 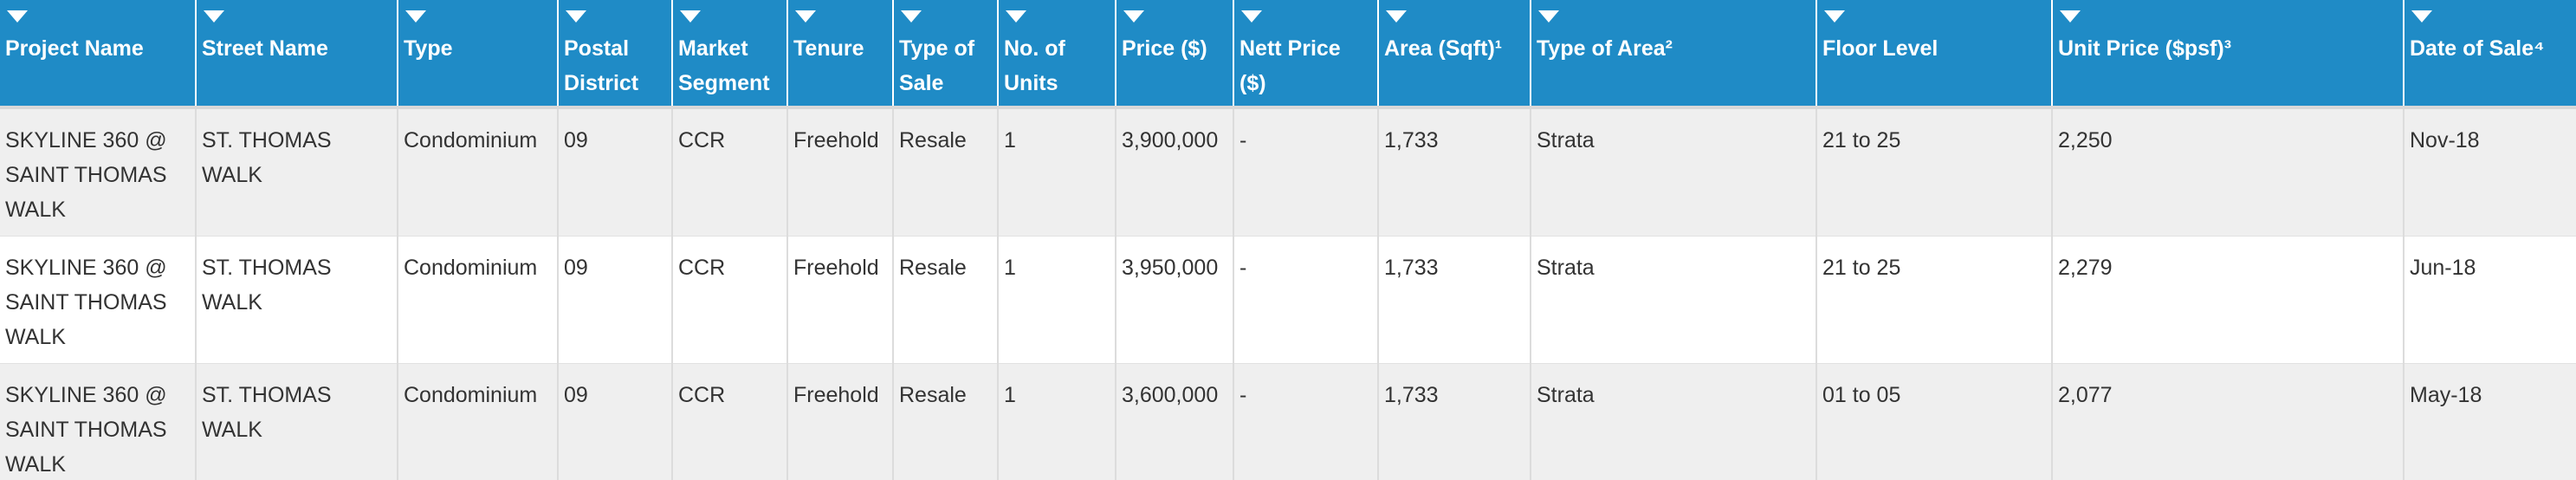 I want to click on column-header-date-of-sale: Date of Sale⁴, so click(x=2490, y=54).